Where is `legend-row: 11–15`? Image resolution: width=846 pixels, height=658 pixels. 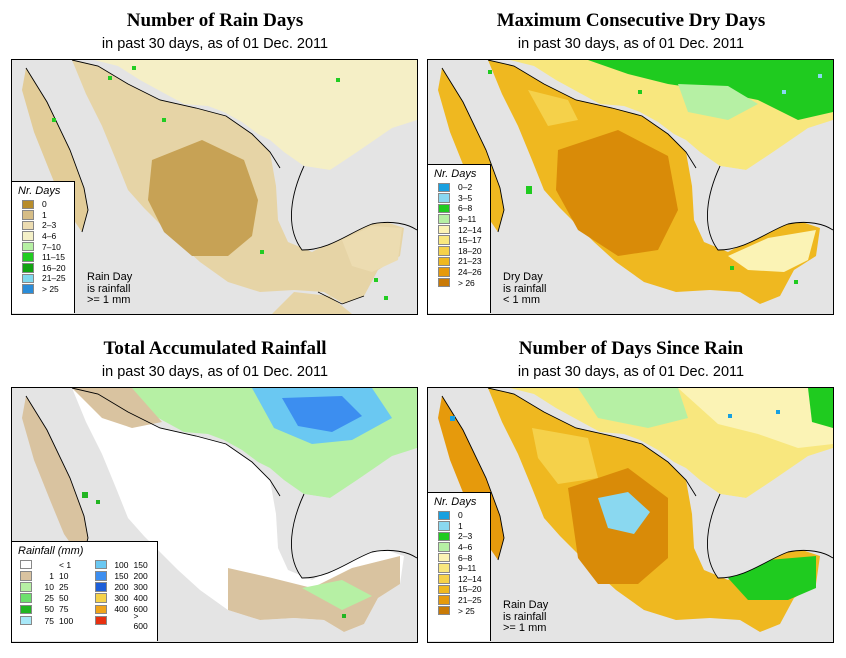 legend-row: 11–15 is located at coordinates (43, 257).